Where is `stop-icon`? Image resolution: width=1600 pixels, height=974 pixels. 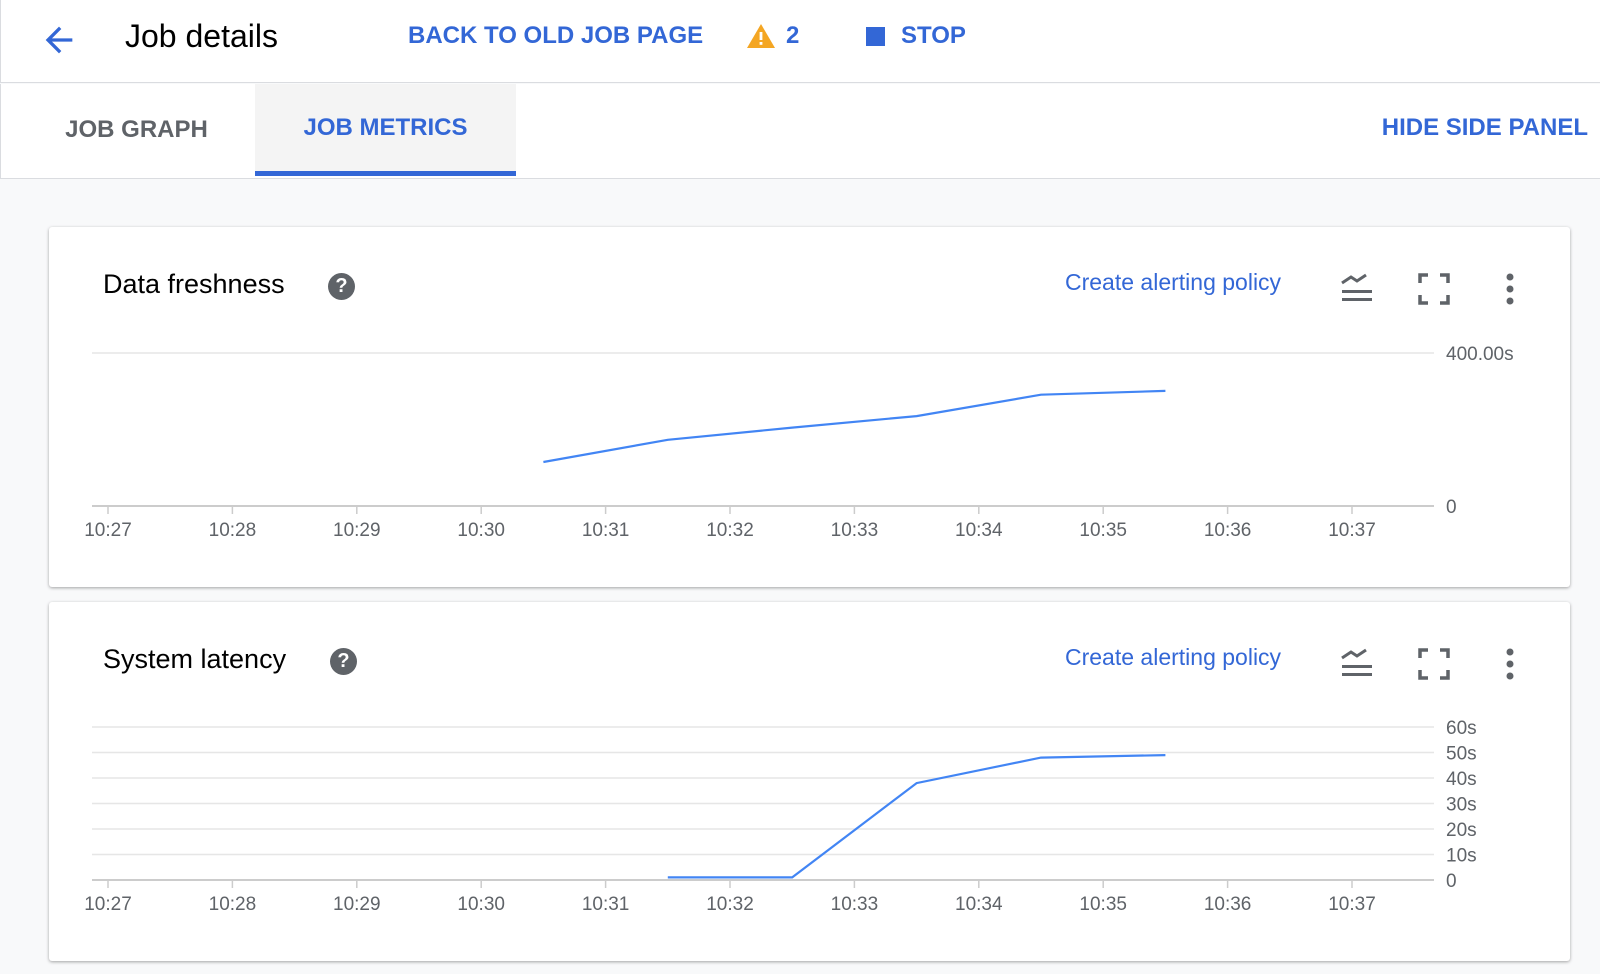
stop-icon is located at coordinates (875, 36).